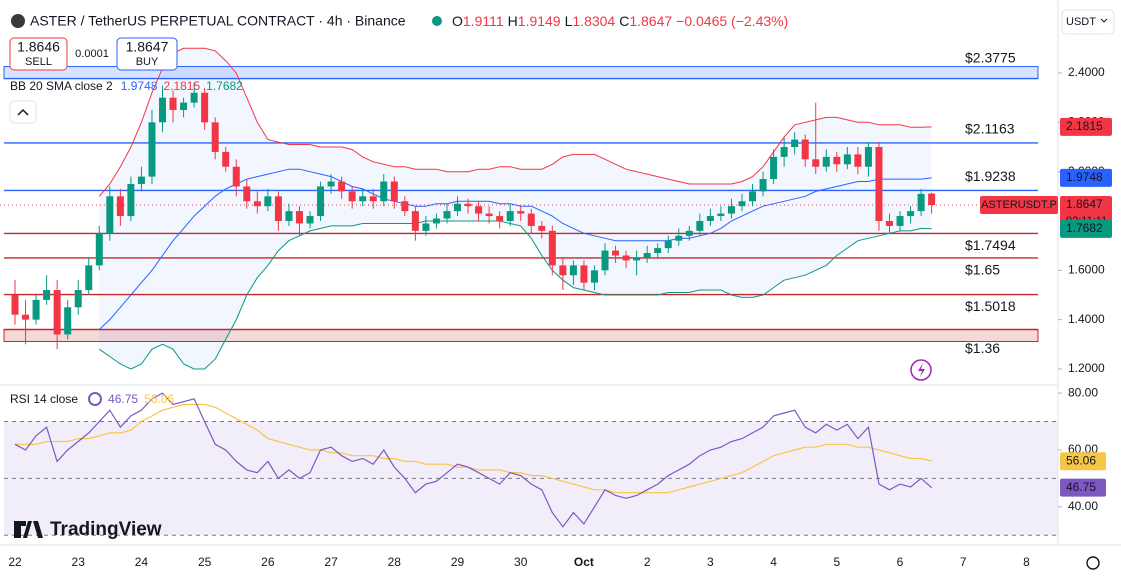 The width and height of the screenshot is (1121, 581). What do you see at coordinates (1026, 562) in the screenshot?
I see `x-tick-label: 8` at bounding box center [1026, 562].